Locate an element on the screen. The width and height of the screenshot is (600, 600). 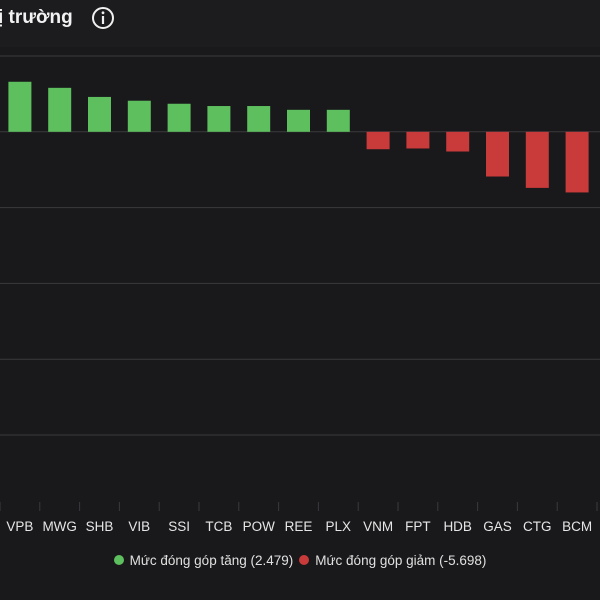
bar-ctg is located at coordinates (537, 159).